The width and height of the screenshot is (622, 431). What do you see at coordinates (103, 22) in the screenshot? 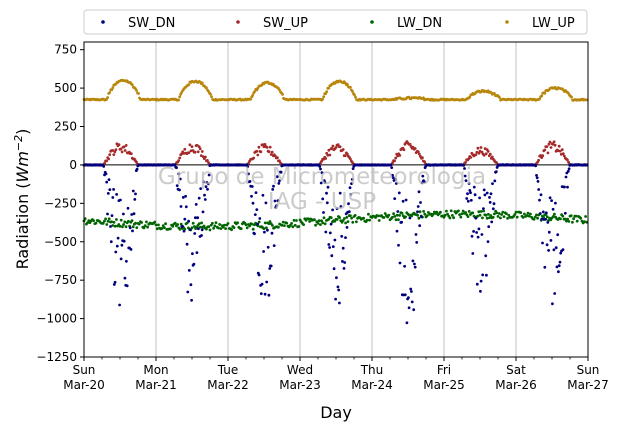
I see `legend-marker-sw-dn` at bounding box center [103, 22].